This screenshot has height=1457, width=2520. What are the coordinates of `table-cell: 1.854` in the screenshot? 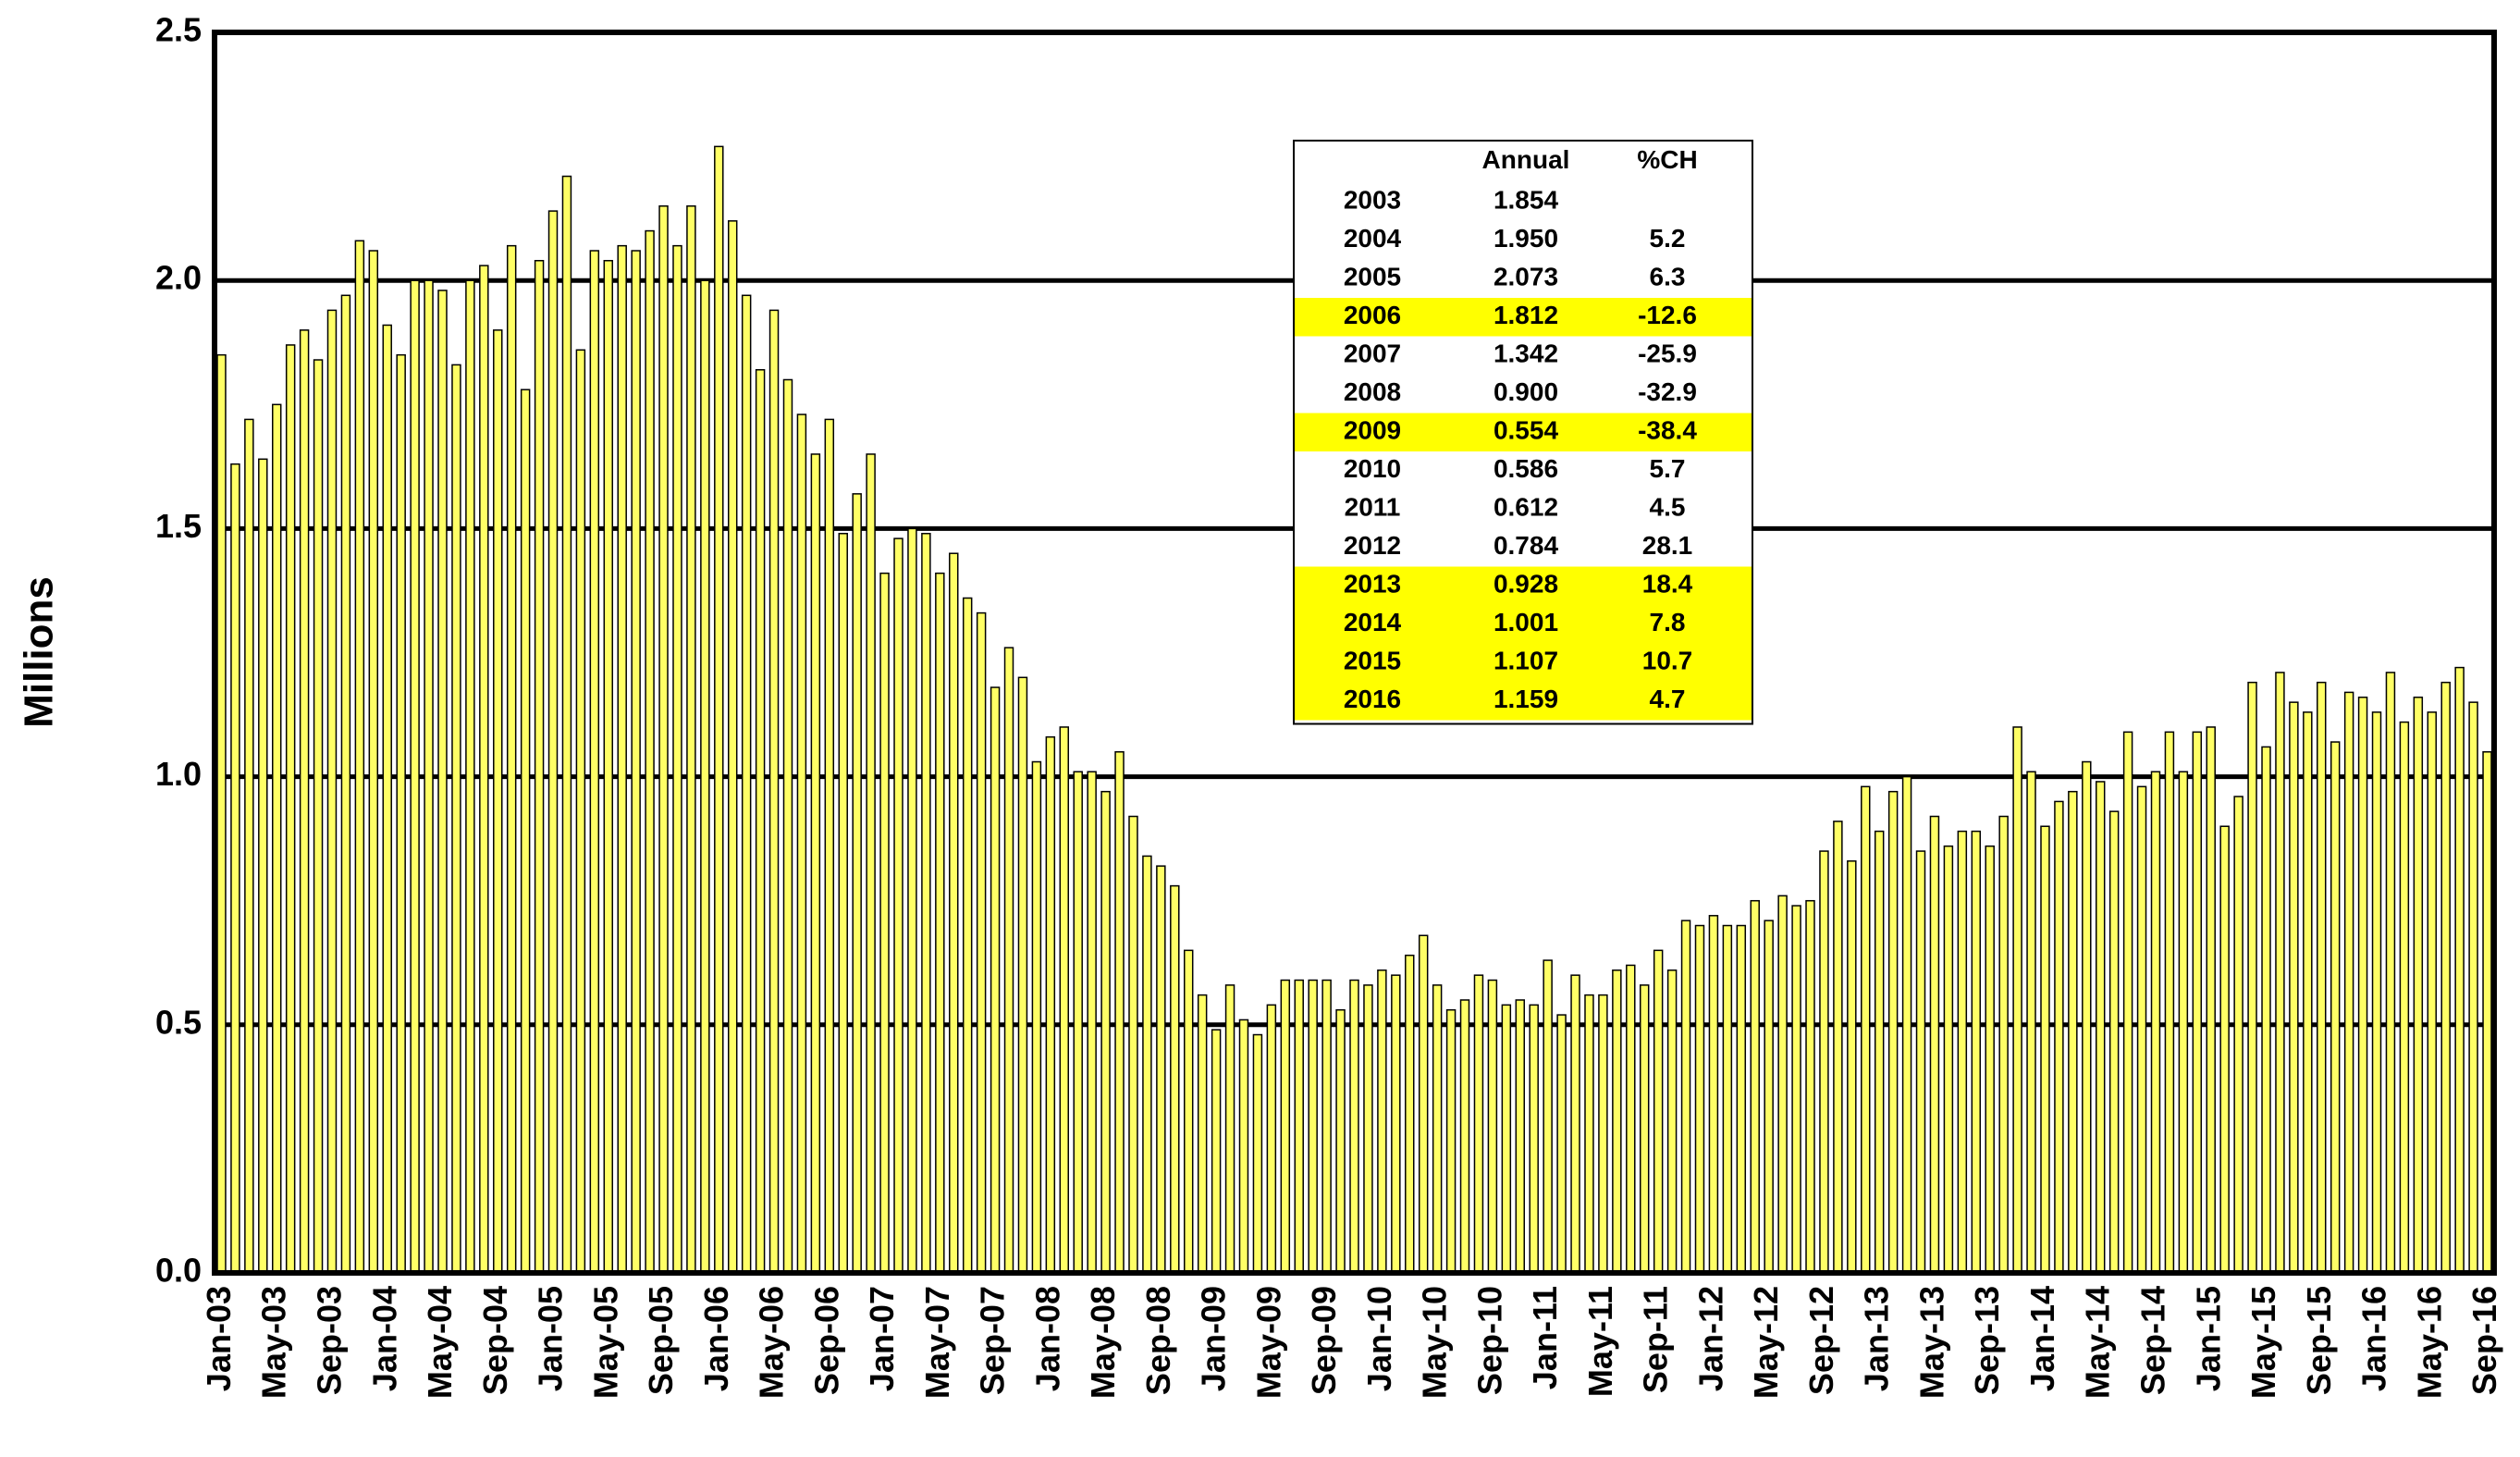 It's located at (1526, 200).